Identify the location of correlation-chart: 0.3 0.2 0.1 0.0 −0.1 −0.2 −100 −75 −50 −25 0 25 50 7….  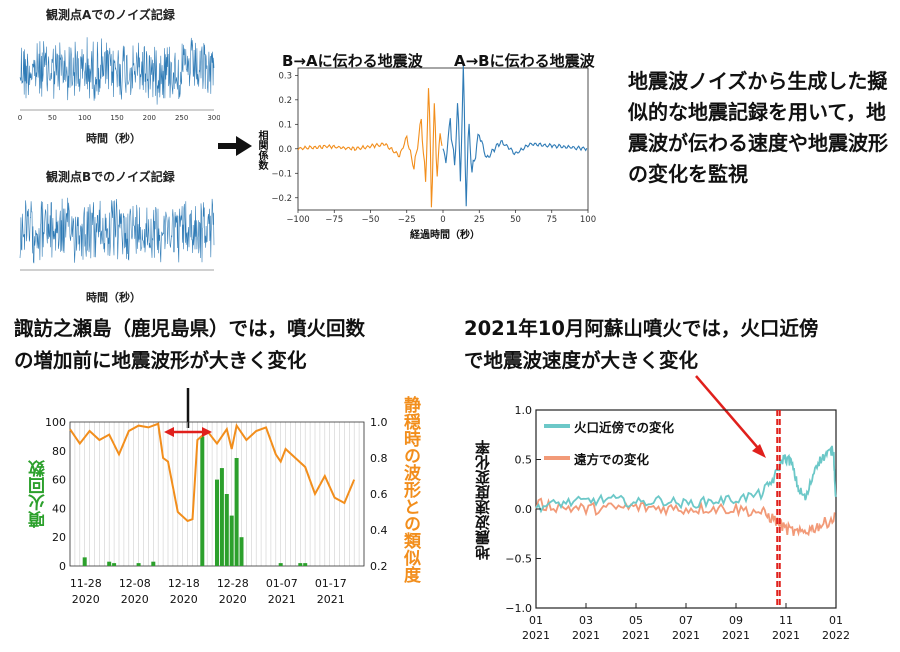
(433, 145).